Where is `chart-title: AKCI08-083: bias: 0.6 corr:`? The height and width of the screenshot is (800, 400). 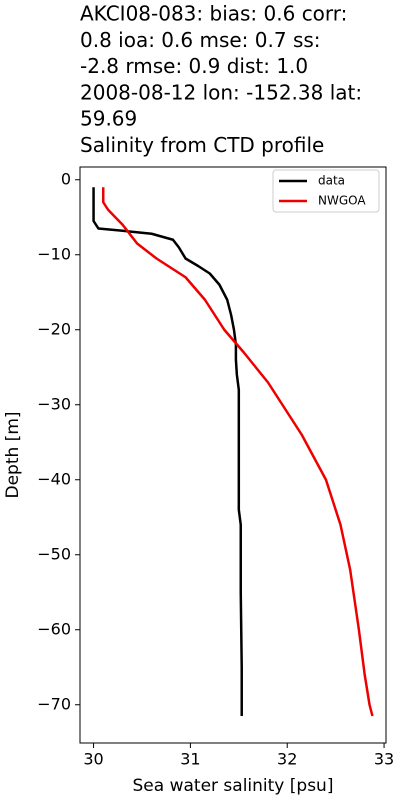
chart-title: AKCI08-083: bias: 0.6 corr: is located at coordinates (213, 14).